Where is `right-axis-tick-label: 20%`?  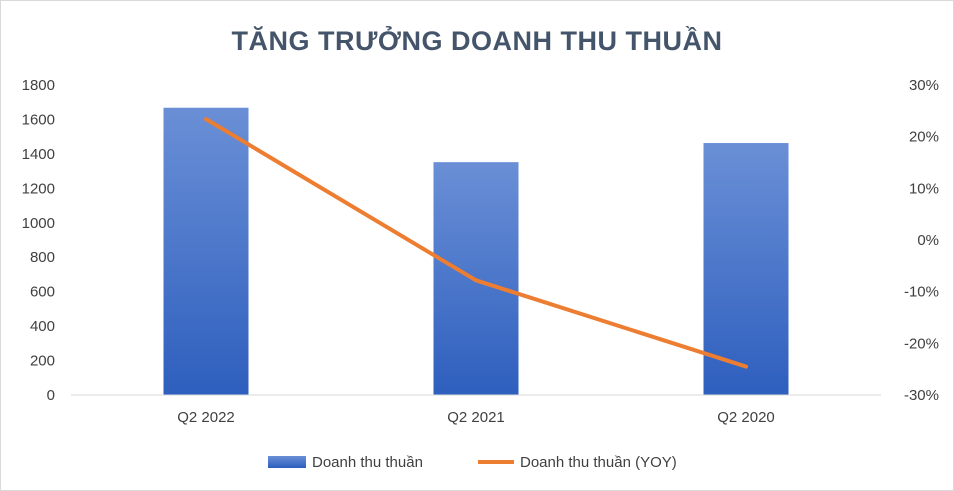 right-axis-tick-label: 20% is located at coordinates (924, 137).